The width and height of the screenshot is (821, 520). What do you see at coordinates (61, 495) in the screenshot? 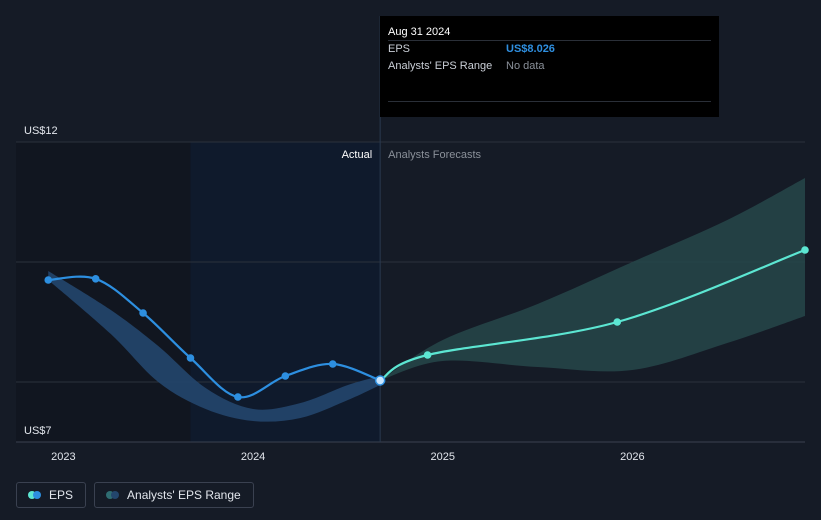
I see `legend-eps-label: EPS` at bounding box center [61, 495].